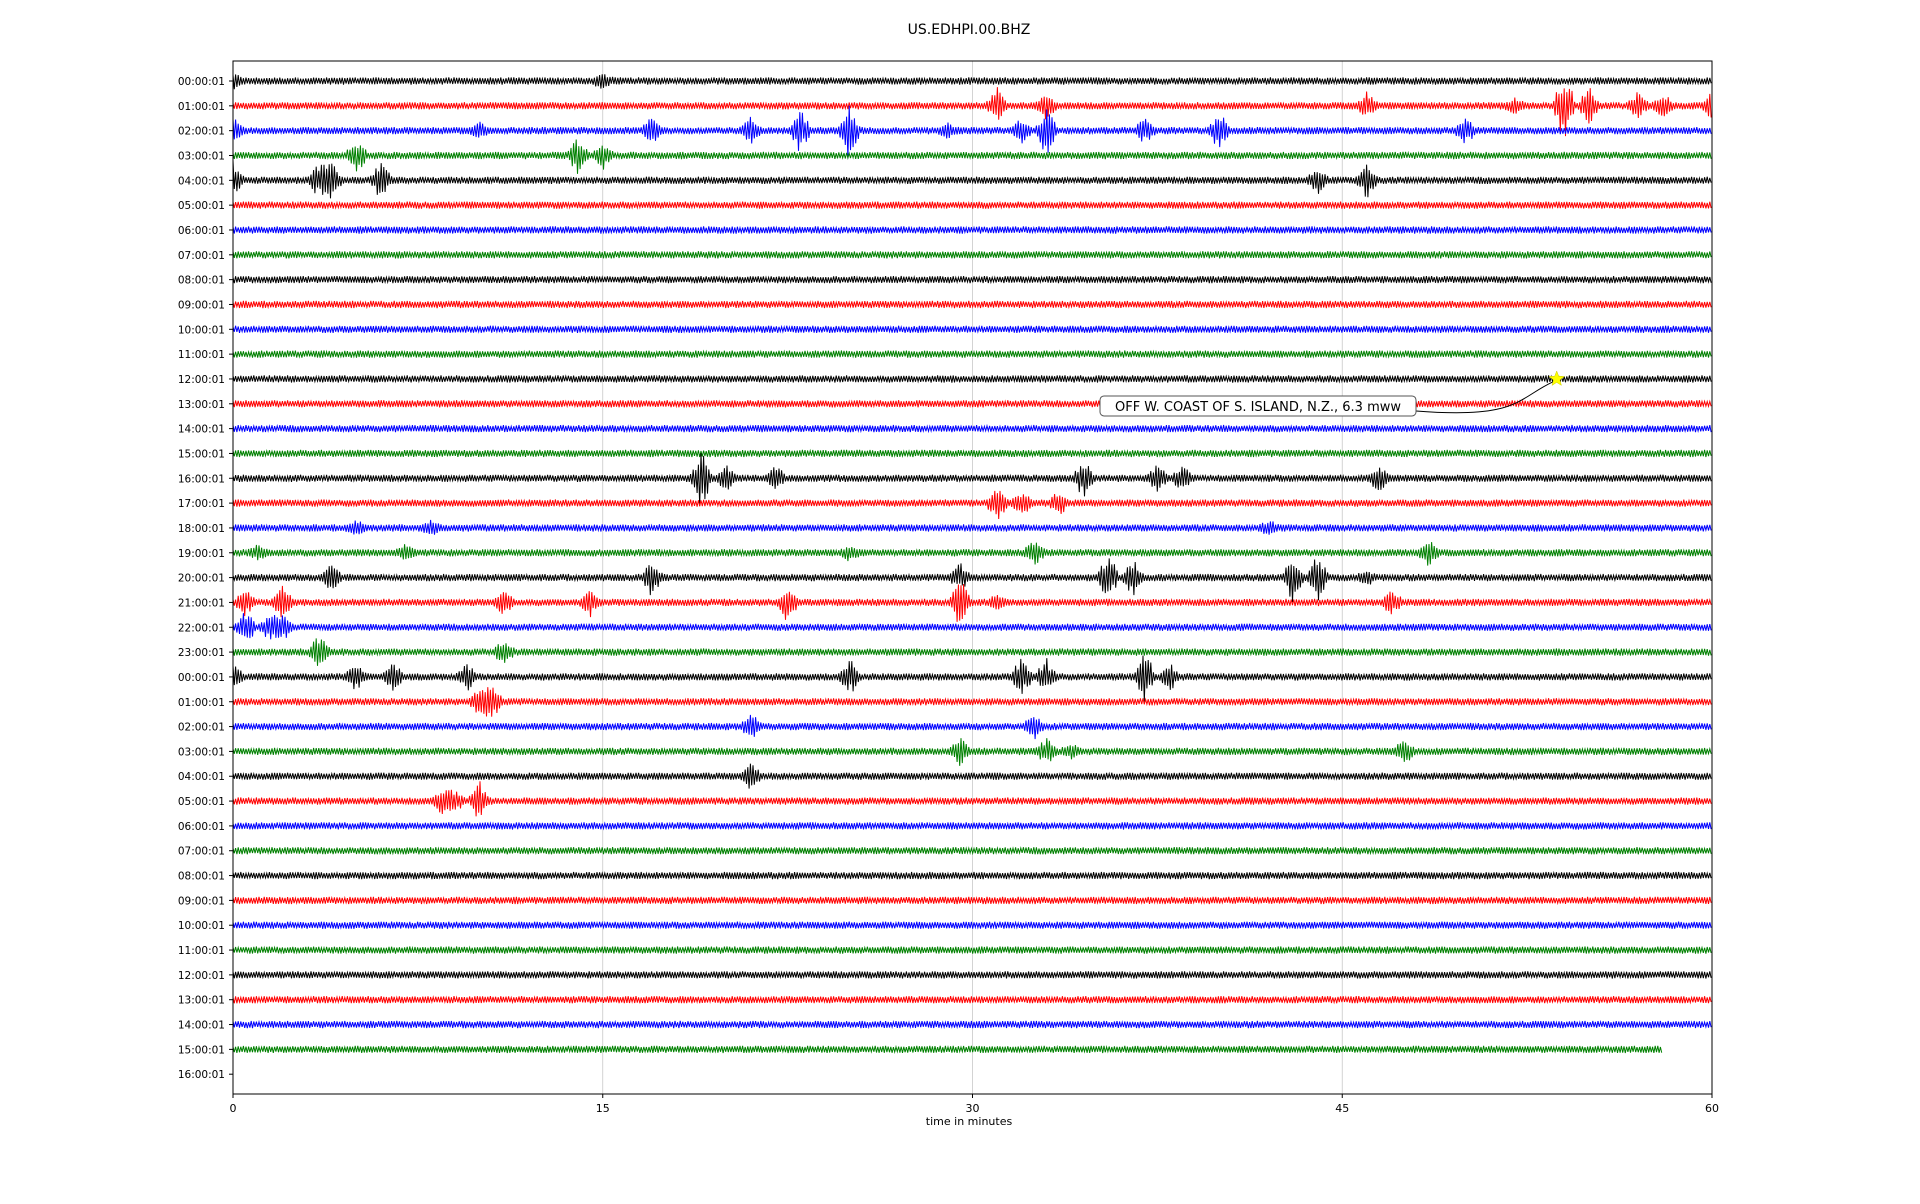 The height and width of the screenshot is (1204, 1920). Describe the element at coordinates (201, 628) in the screenshot. I see `y-tick-label: 22:00:01` at that location.